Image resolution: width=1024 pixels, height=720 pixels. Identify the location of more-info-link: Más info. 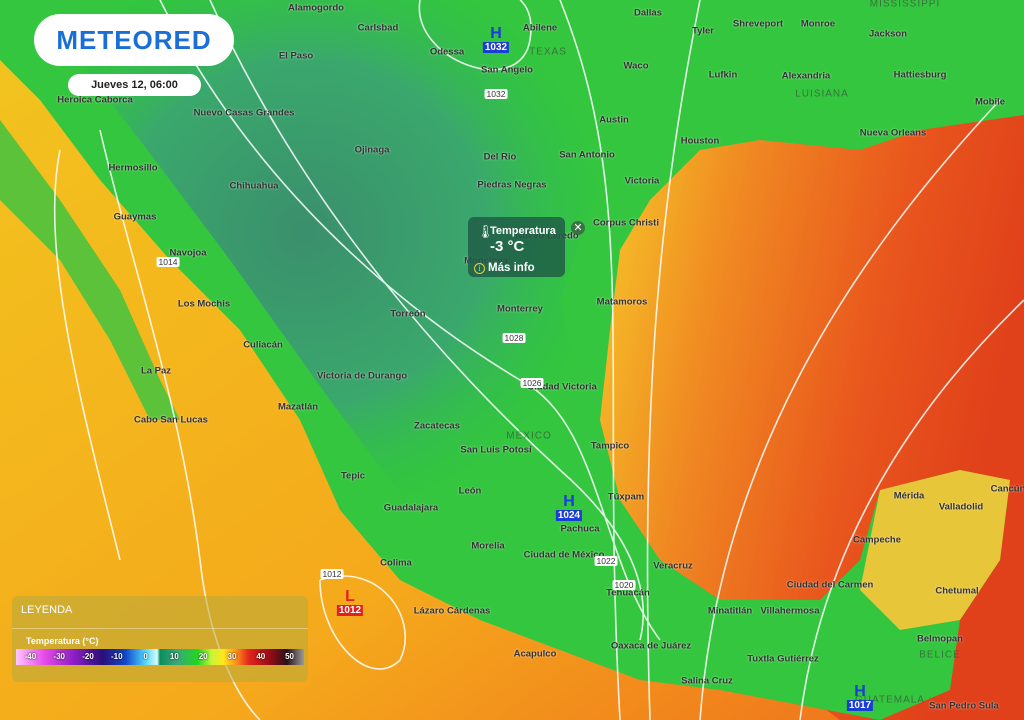
(511, 268).